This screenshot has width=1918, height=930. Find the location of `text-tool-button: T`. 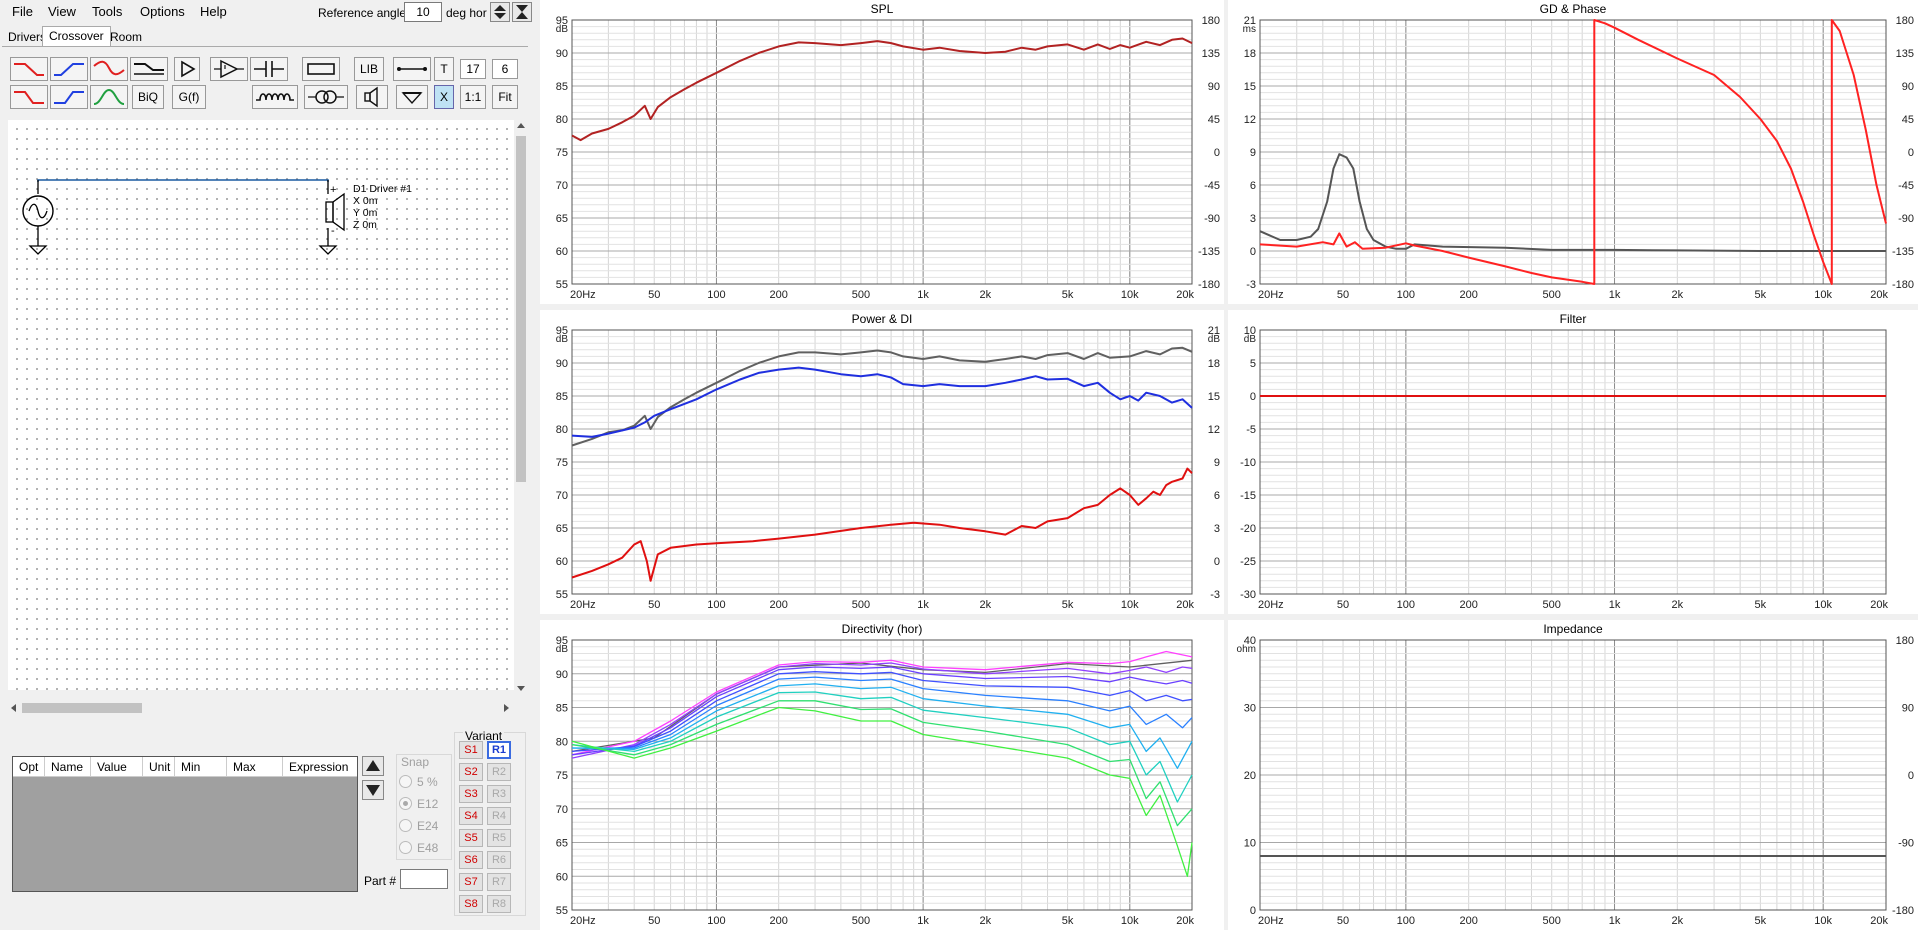

text-tool-button: T is located at coordinates (444, 69).